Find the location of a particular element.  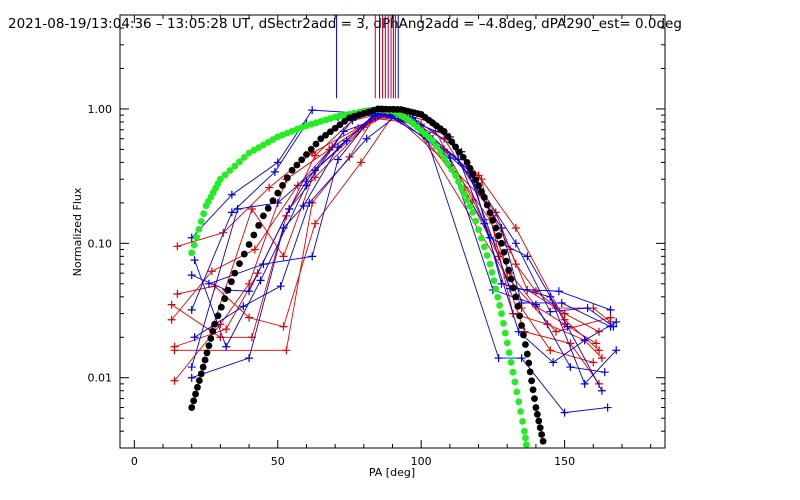

vertical-markers is located at coordinates (367, 57).